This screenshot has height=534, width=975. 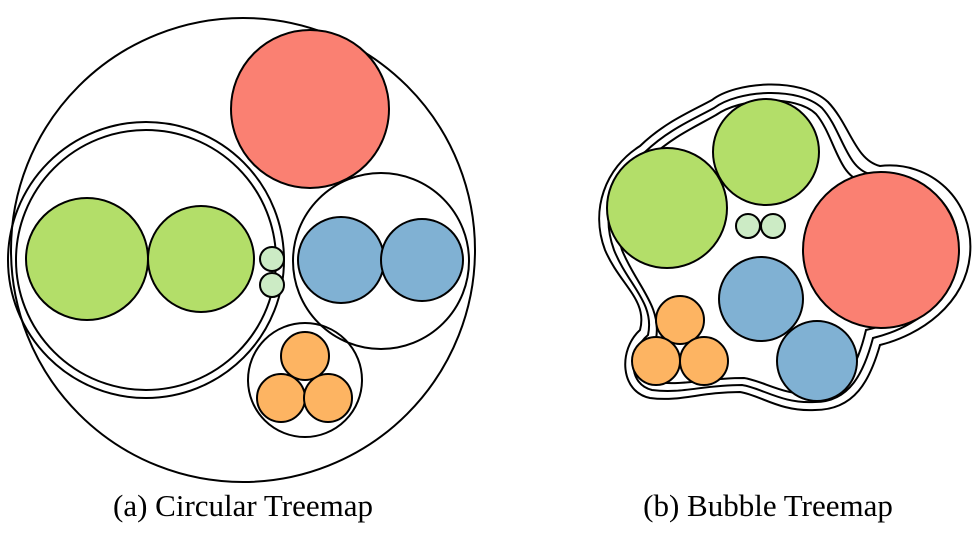 What do you see at coordinates (817, 361) in the screenshot?
I see `leaf-blue-b` at bounding box center [817, 361].